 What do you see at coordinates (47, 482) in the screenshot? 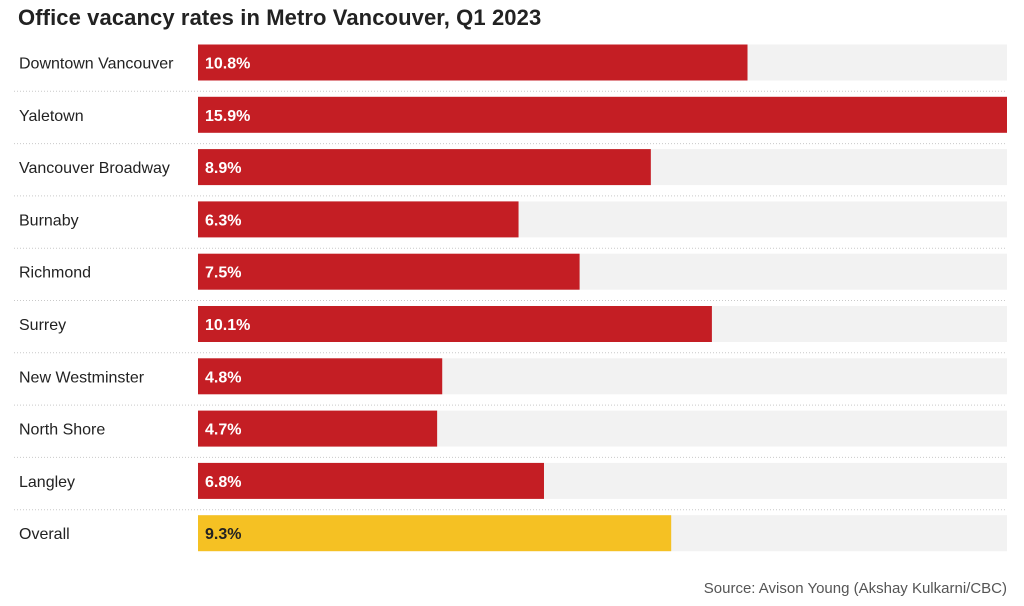
I see `category-label: Langley` at bounding box center [47, 482].